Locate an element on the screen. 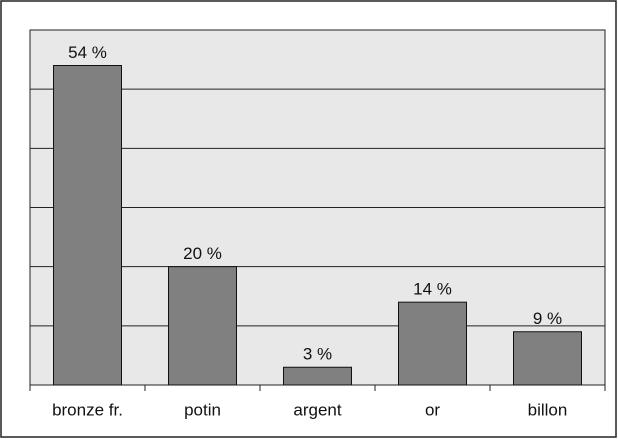 This screenshot has width=618, height=439. value-label: 3 % is located at coordinates (317, 354).